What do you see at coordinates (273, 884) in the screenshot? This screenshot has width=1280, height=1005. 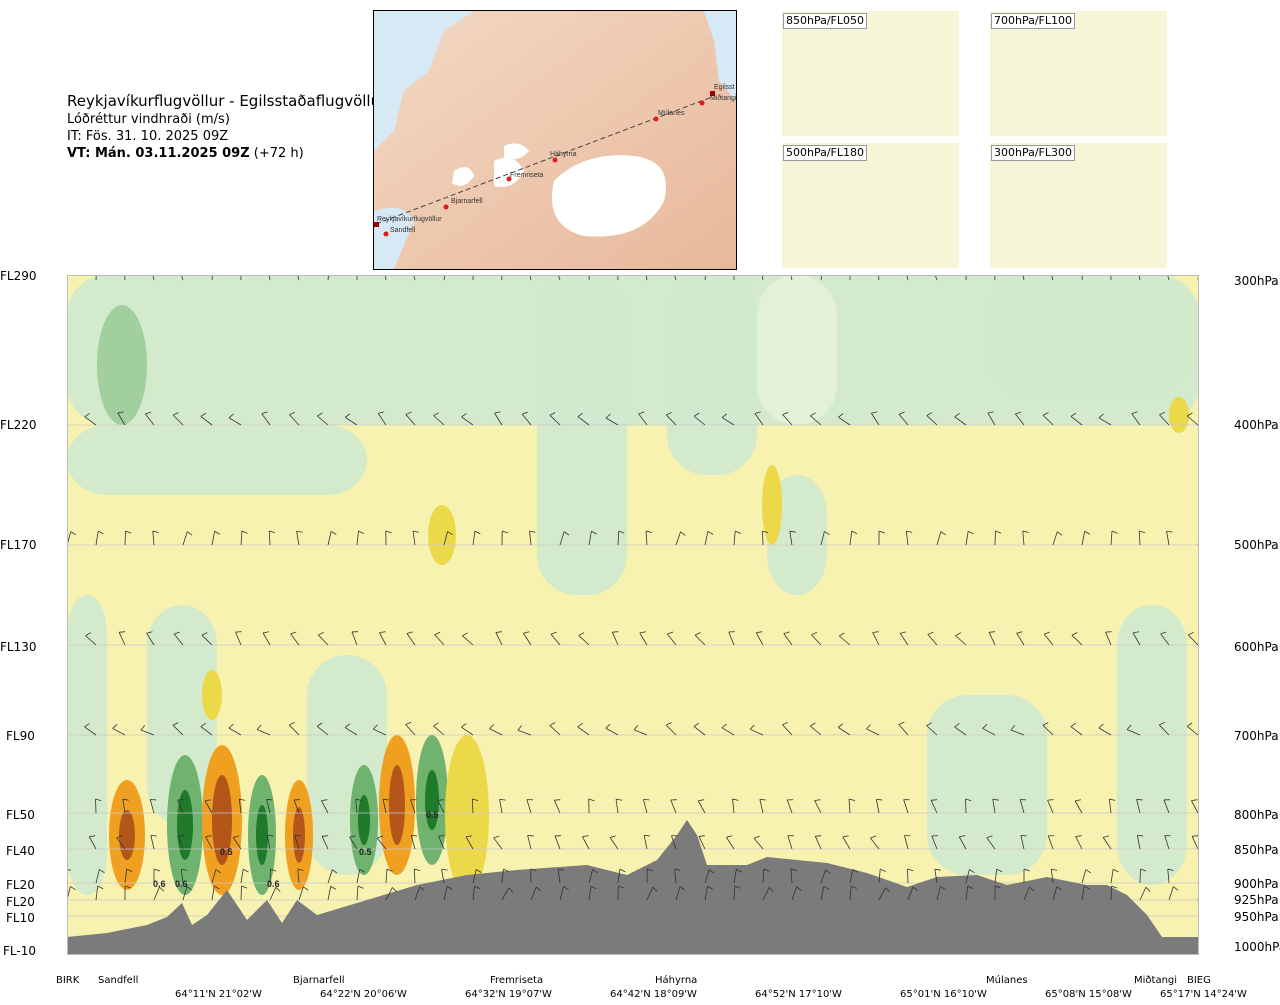 I see `contour-label: 0.6` at bounding box center [273, 884].